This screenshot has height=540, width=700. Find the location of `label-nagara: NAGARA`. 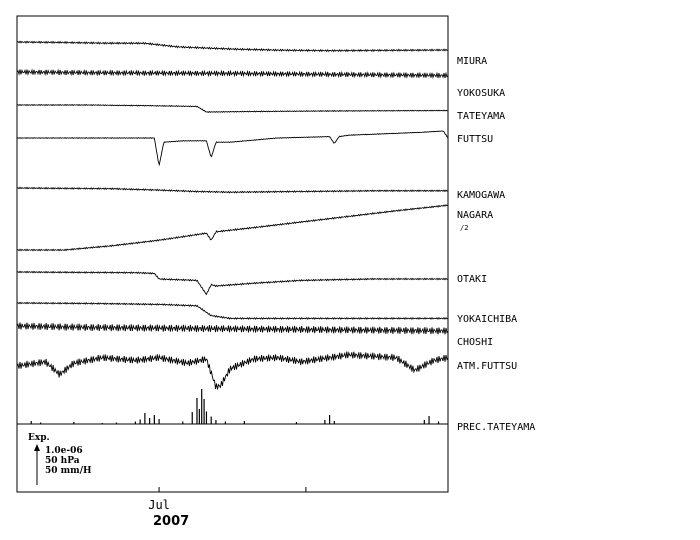

label-nagara: NAGARA is located at coordinates (475, 215).